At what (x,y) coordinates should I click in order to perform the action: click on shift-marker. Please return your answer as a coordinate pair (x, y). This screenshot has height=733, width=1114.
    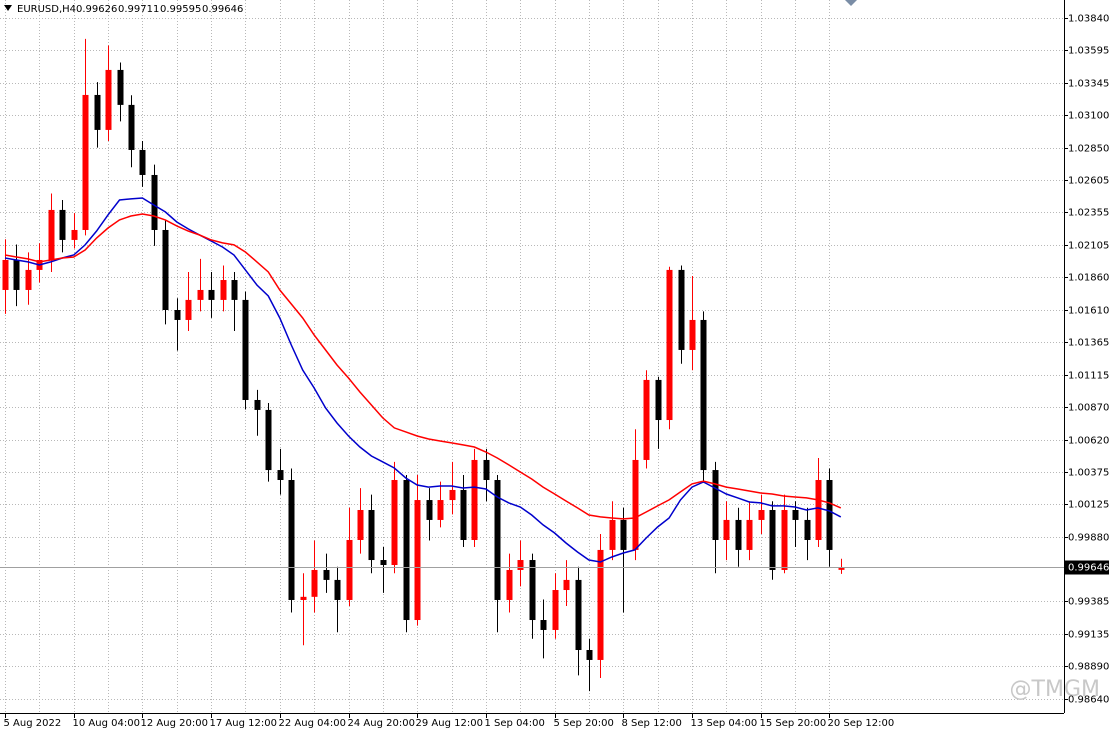
    Looking at the image, I should click on (851, 3).